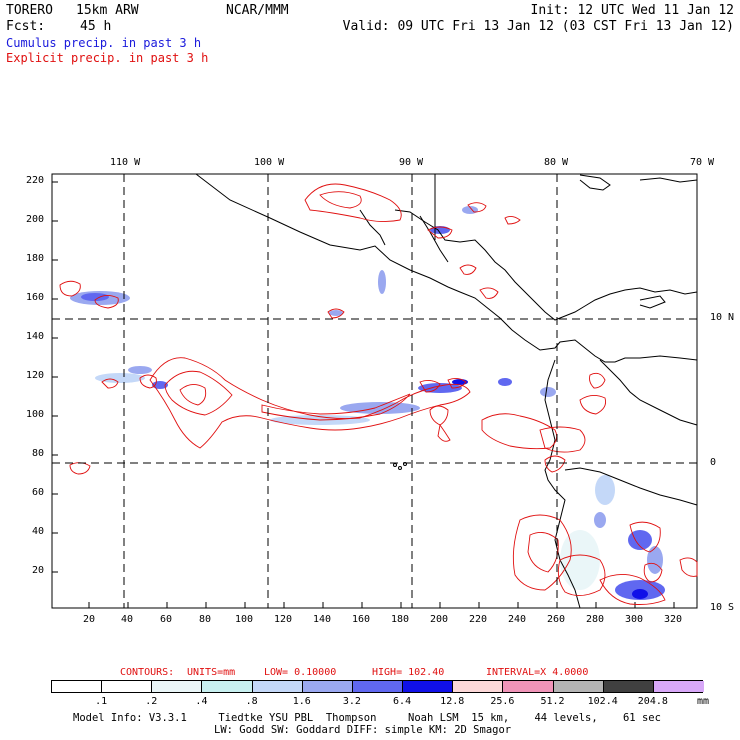 The width and height of the screenshot is (740, 740). Describe the element at coordinates (502, 701) in the screenshot. I see `legend-label: 25.6` at that location.